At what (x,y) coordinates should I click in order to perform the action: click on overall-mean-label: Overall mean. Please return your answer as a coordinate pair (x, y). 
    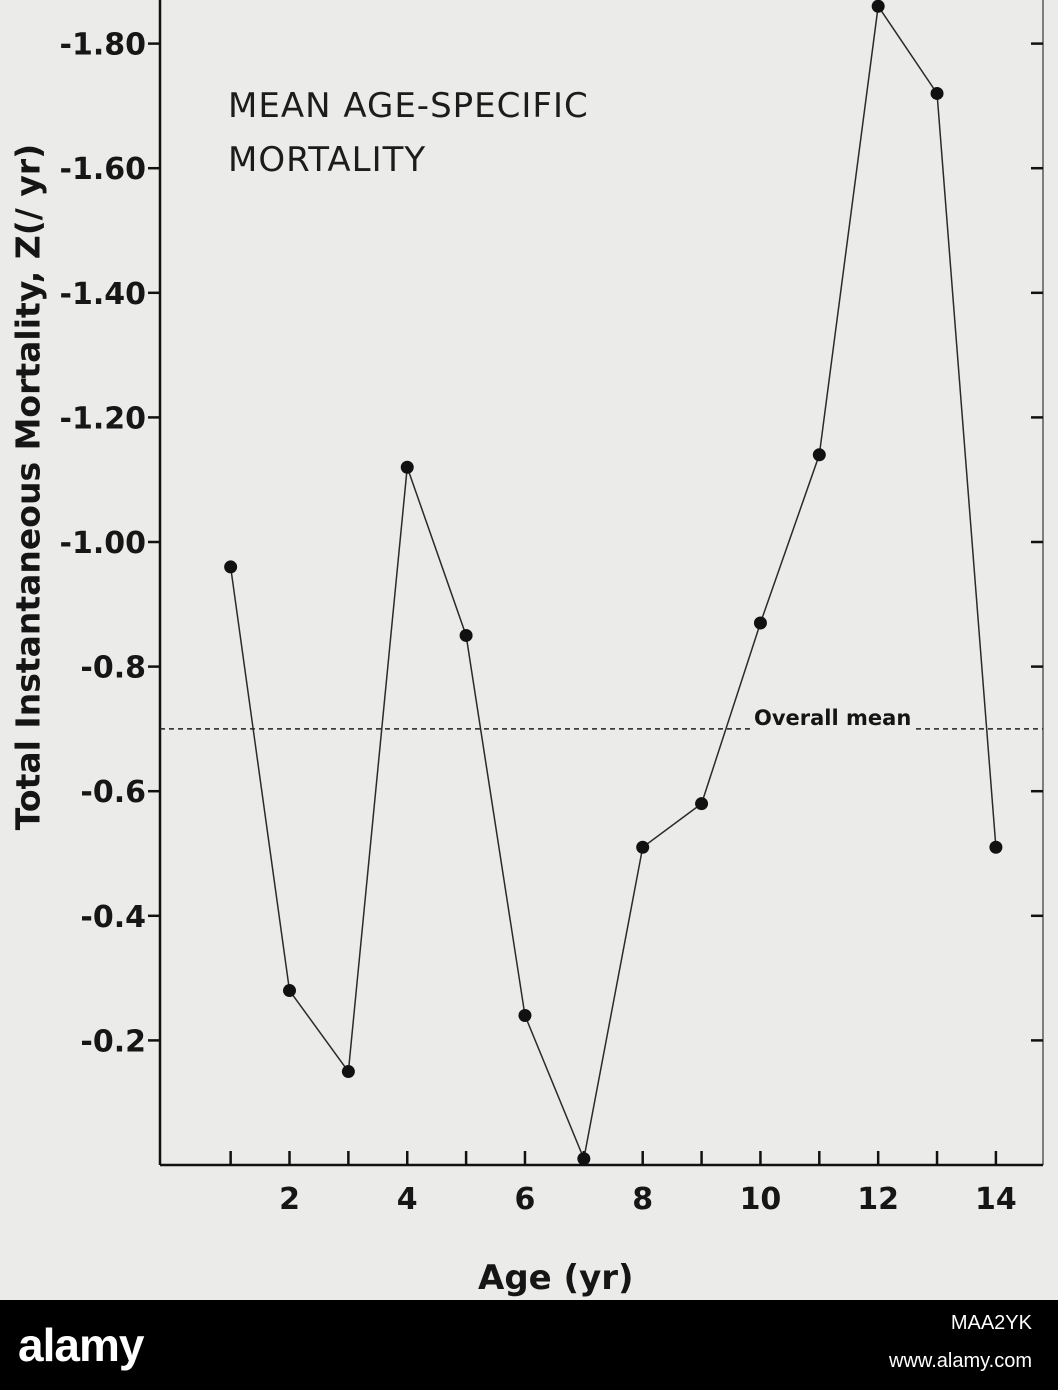
    Looking at the image, I should click on (833, 718).